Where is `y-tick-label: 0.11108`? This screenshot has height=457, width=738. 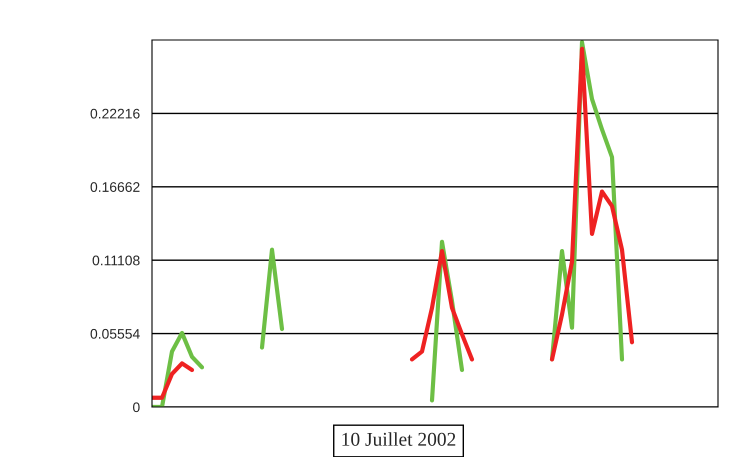 y-tick-label: 0.11108 is located at coordinates (116, 261).